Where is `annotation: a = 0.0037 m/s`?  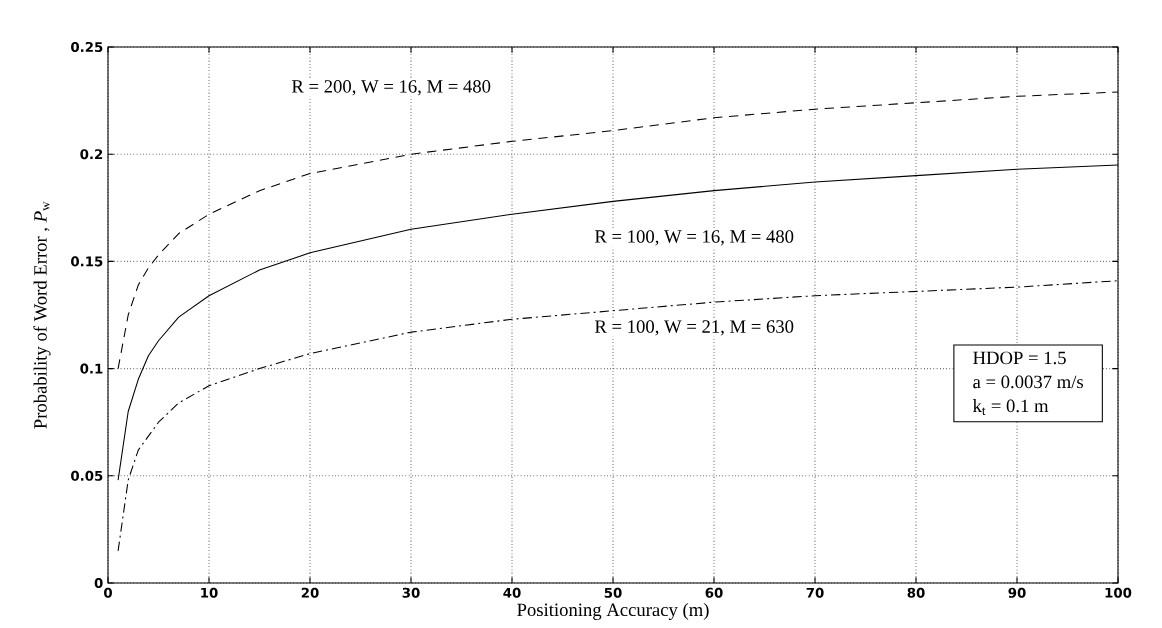 annotation: a = 0.0037 m/s is located at coordinates (1028, 382).